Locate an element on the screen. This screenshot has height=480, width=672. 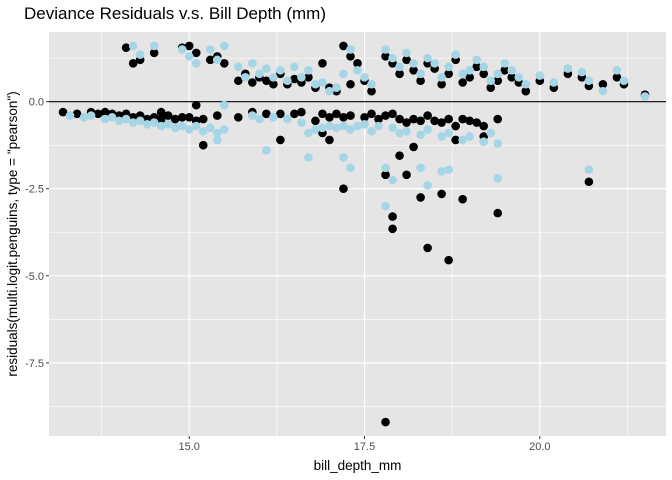
y-tick-label: 0.0 is located at coordinates (36, 103).